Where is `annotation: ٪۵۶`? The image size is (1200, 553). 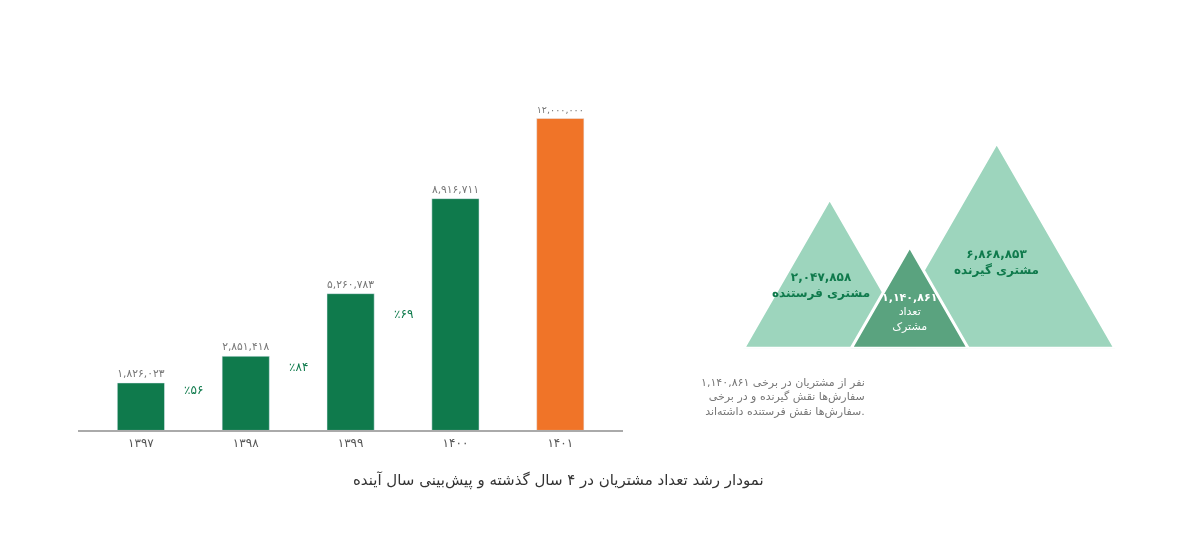
annotation: ٪۵۶ is located at coordinates (194, 390).